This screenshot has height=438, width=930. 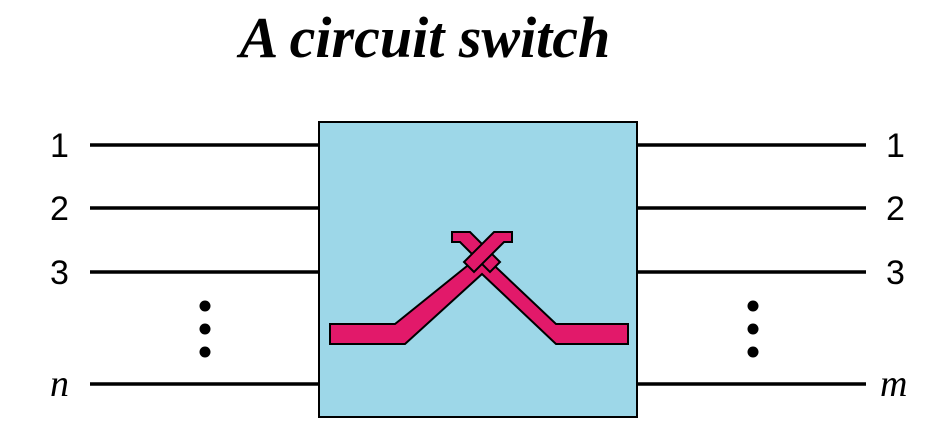 I want to click on output-label: m, so click(x=893, y=384).